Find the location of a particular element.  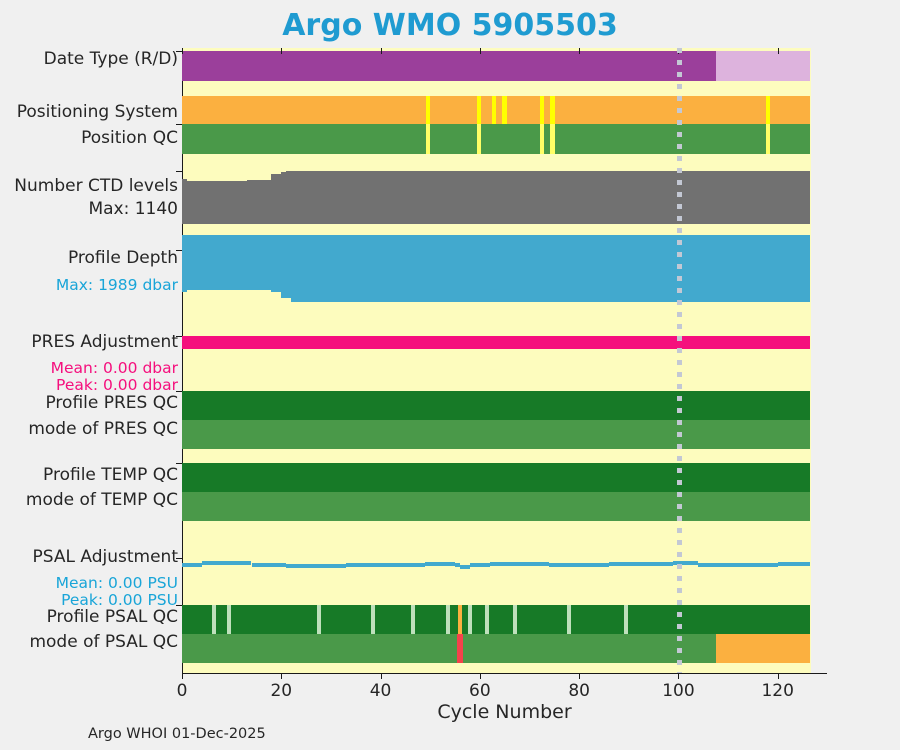

row-label-psal-adjustment-mean: Mean: 0.00 PSU is located at coordinates (116, 583).